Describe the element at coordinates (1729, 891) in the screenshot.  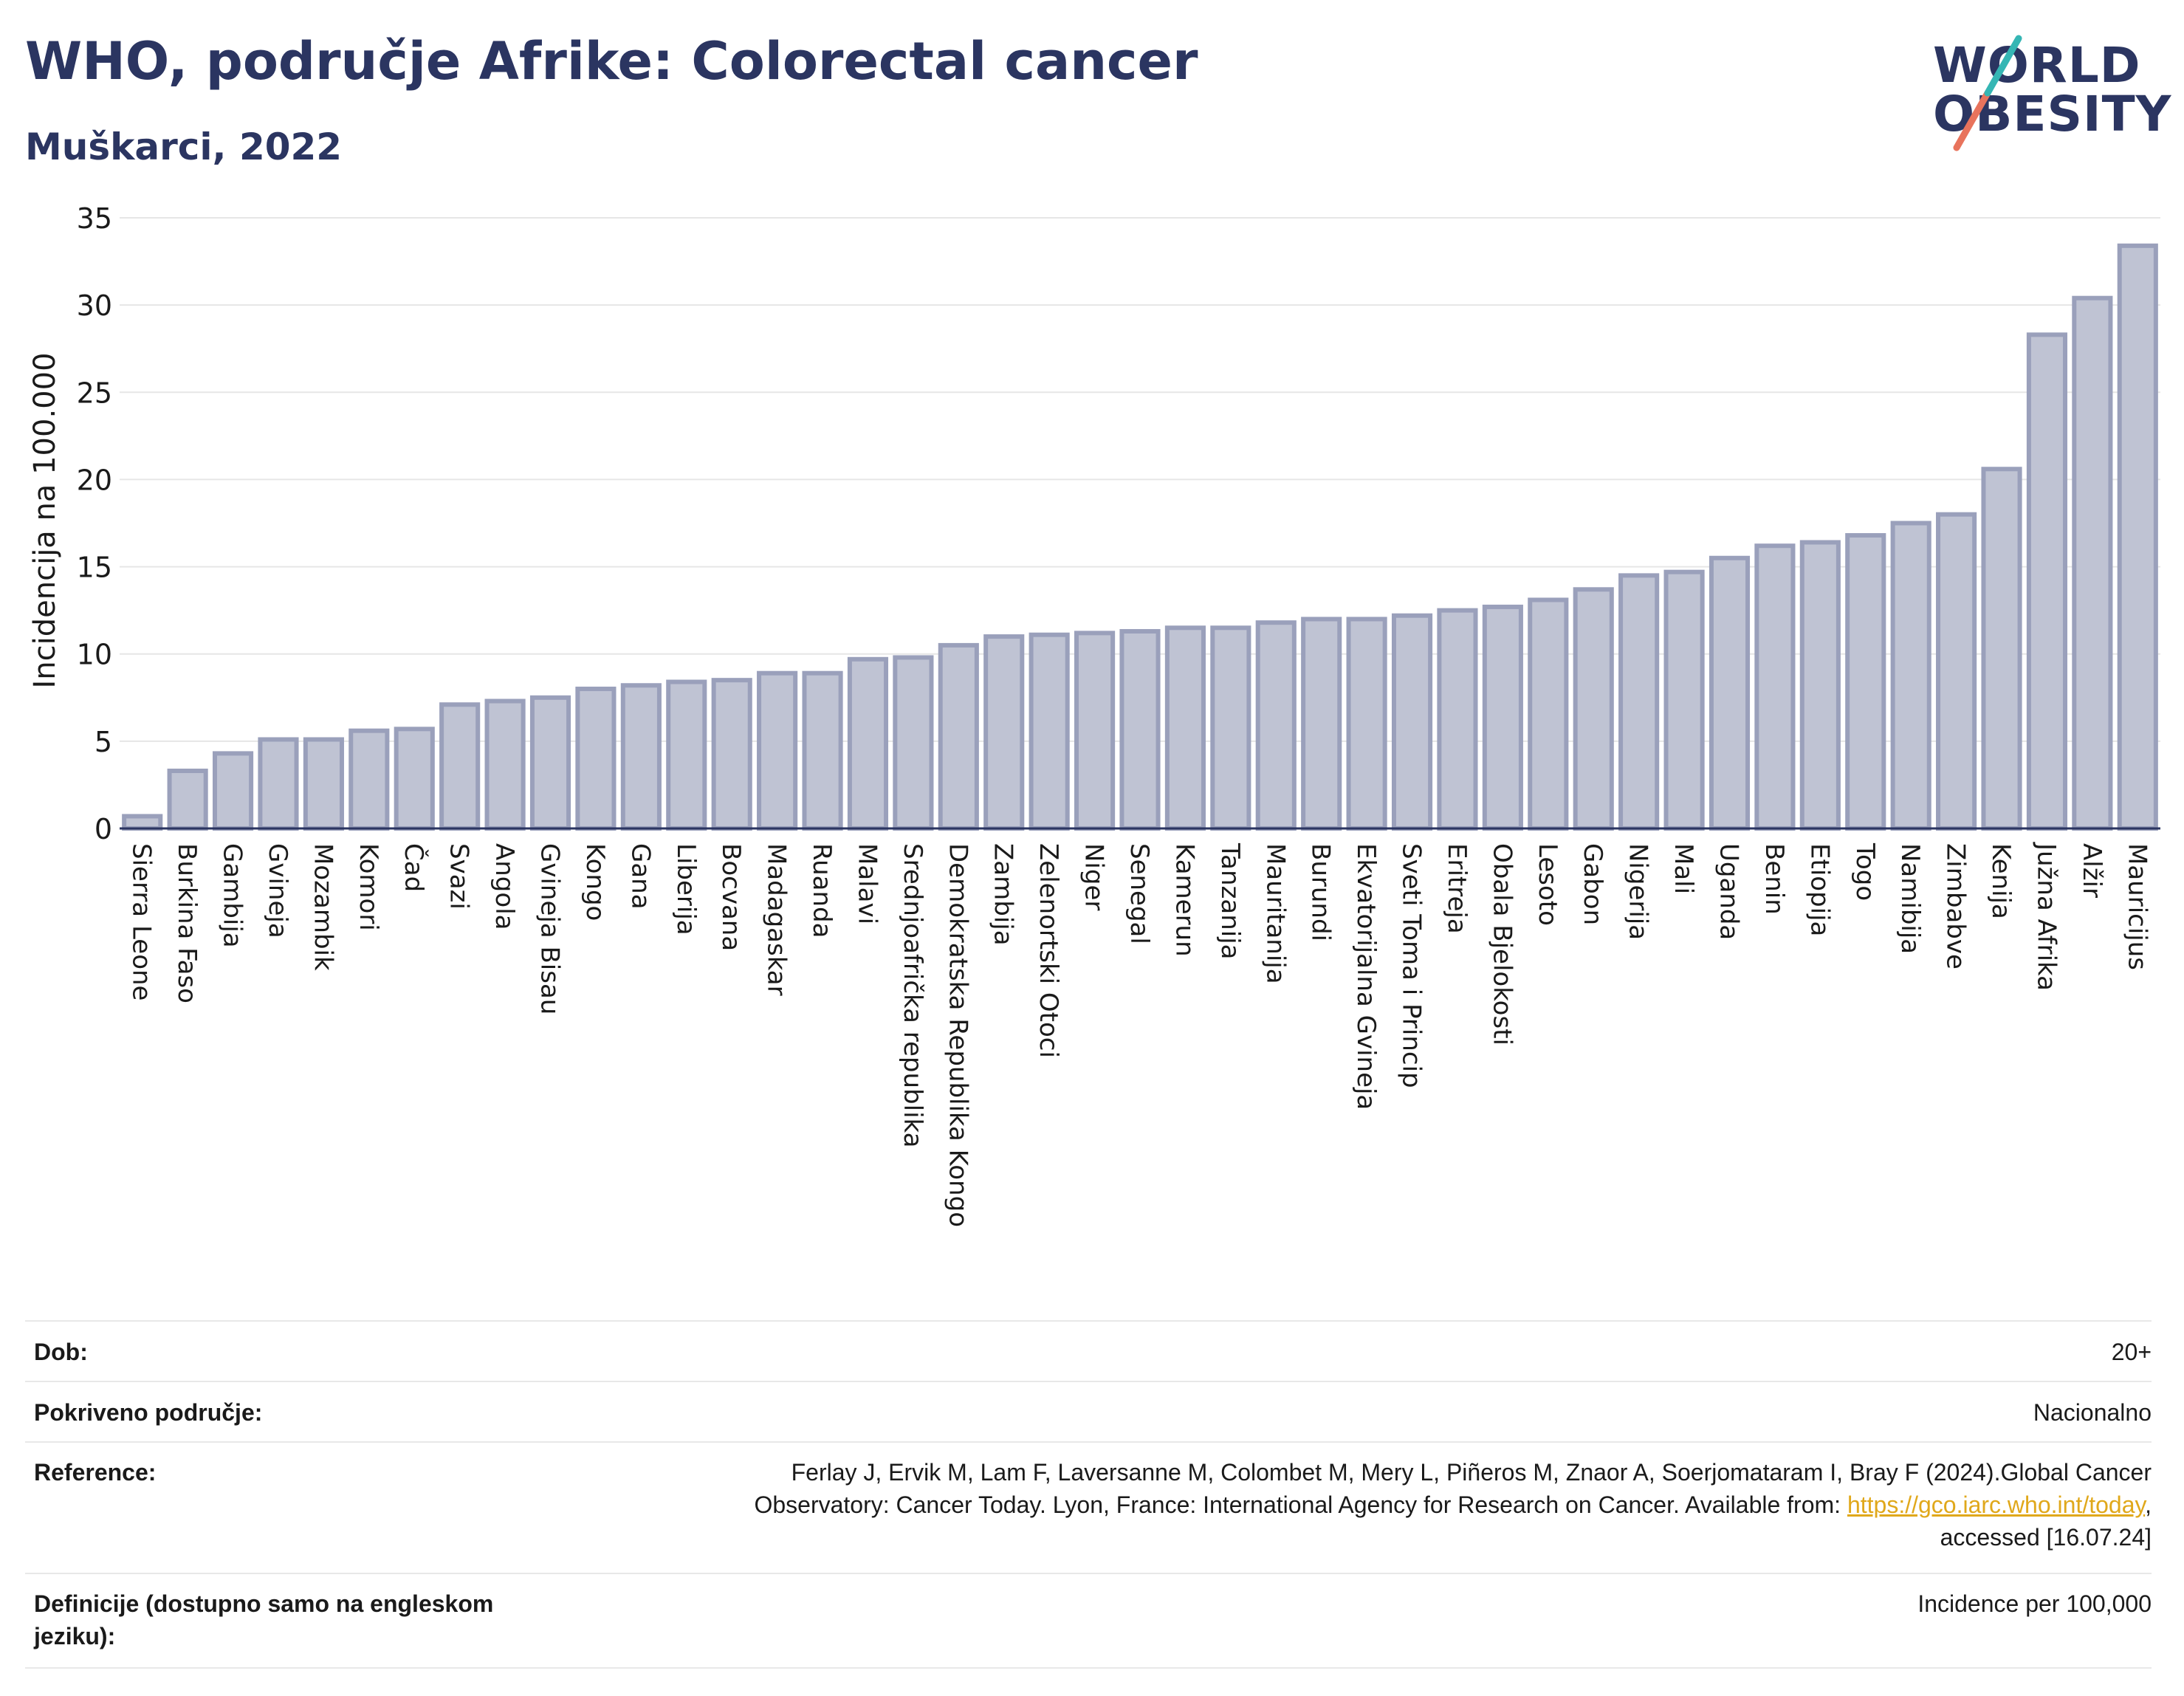
I see `x-tick-label: Uganda` at that location.